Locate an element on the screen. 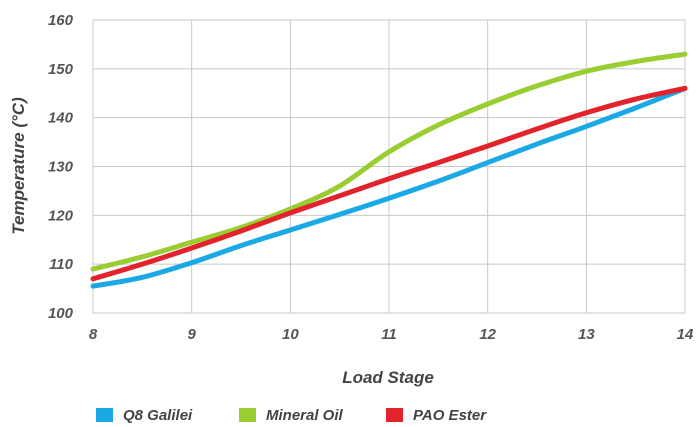 The width and height of the screenshot is (699, 427). x-tick-label: 10 is located at coordinates (290, 334).